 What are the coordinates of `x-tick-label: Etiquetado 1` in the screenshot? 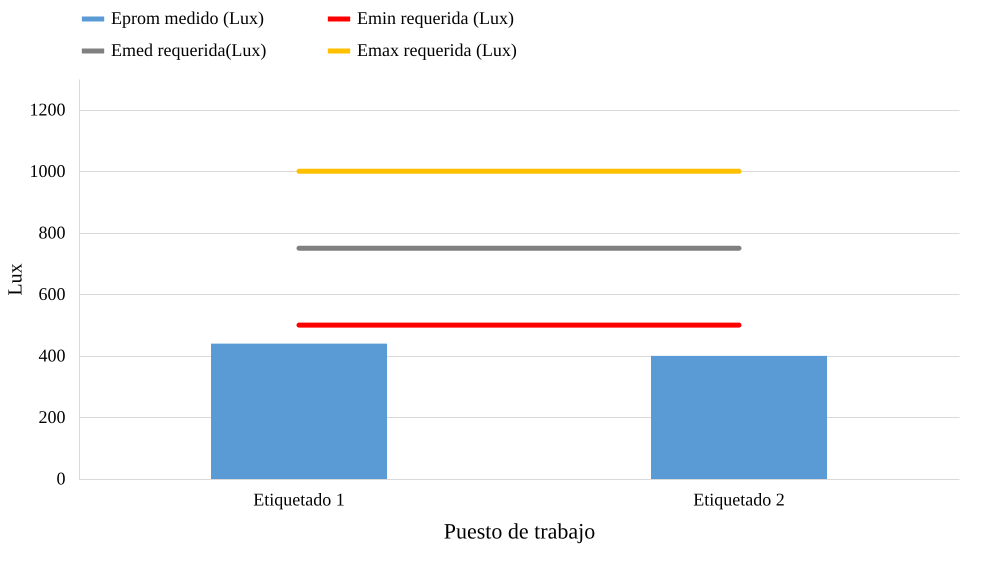 It's located at (299, 500).